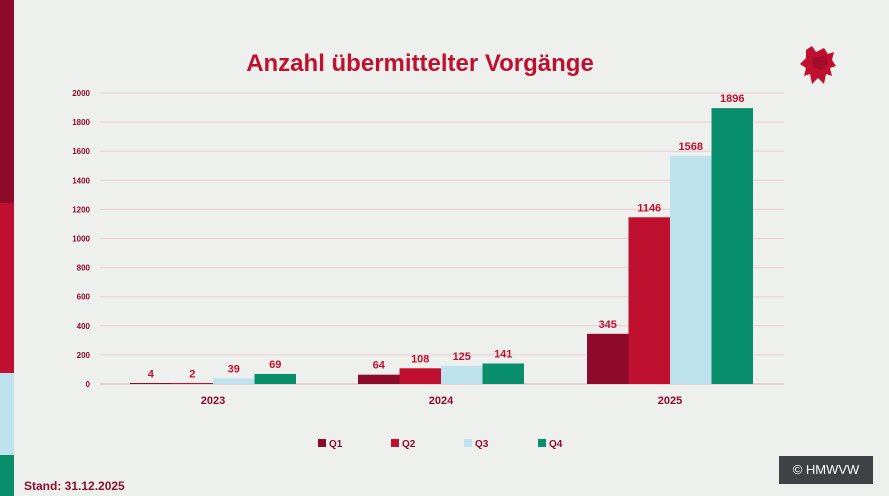 This screenshot has width=889, height=496. Describe the element at coordinates (608, 325) in the screenshot. I see `data-label: 345` at that location.